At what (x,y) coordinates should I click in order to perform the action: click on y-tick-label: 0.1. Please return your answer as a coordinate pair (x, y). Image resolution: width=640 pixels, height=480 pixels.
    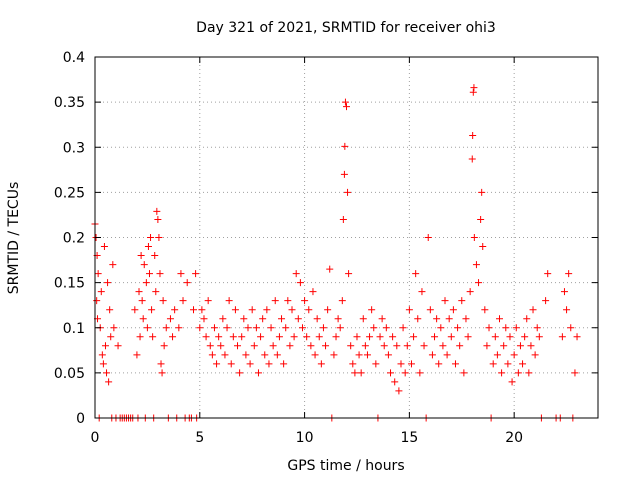
    Looking at the image, I should click on (74, 329).